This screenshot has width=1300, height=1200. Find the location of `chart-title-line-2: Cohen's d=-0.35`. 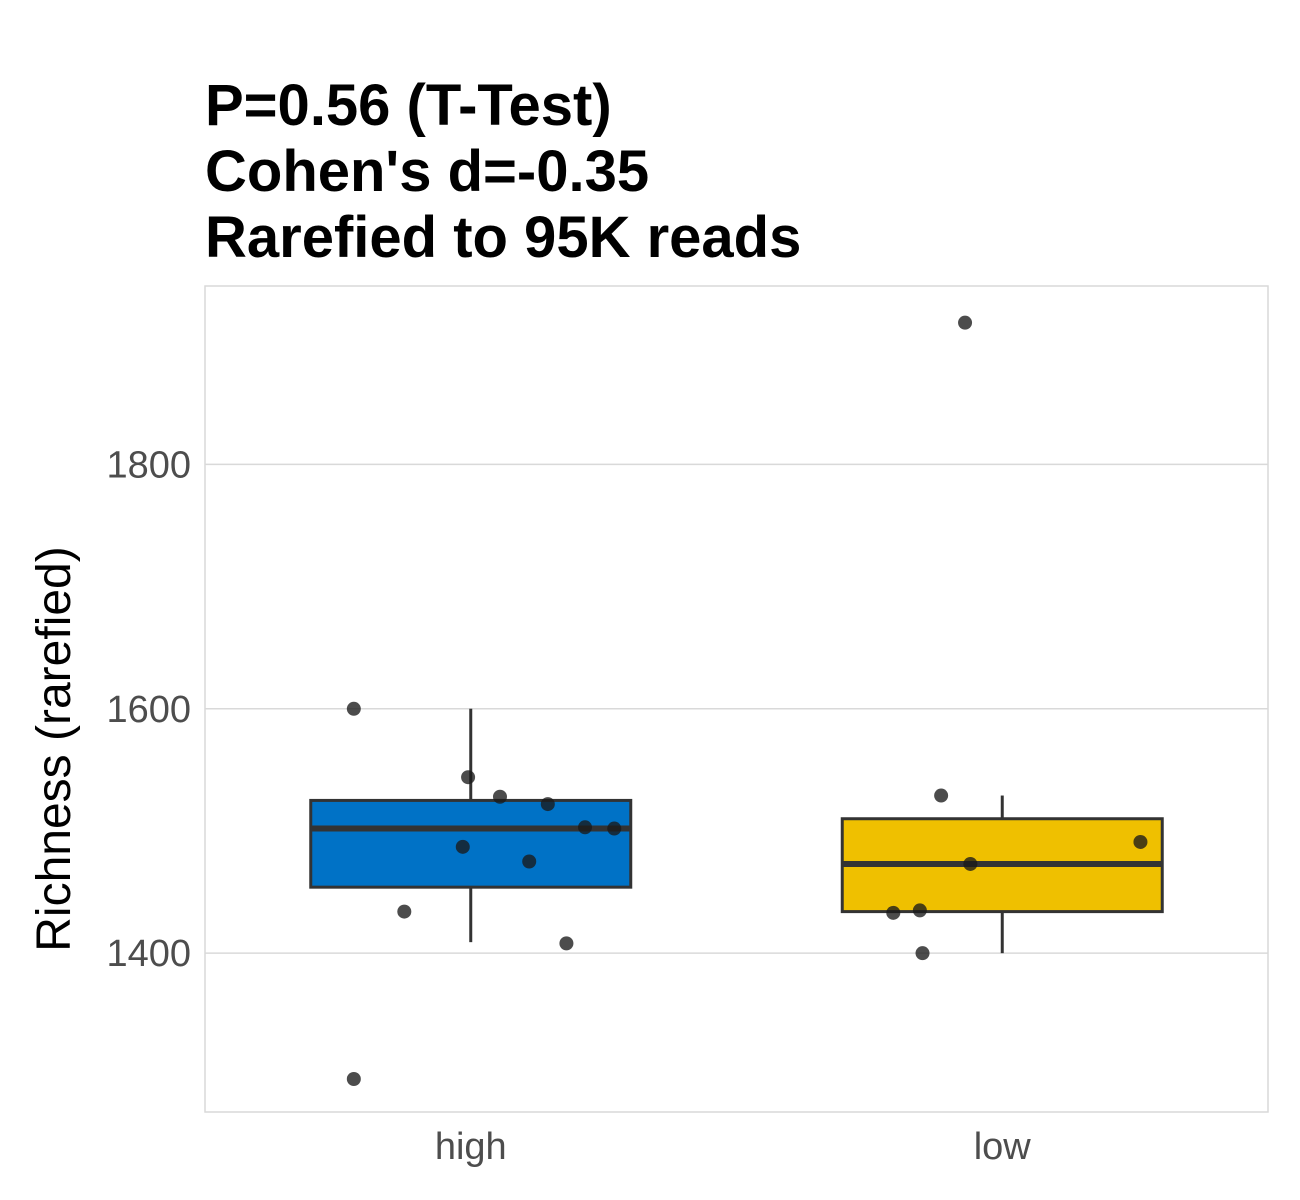

chart-title-line-2: Cohen's d=-0.35 is located at coordinates (427, 171).